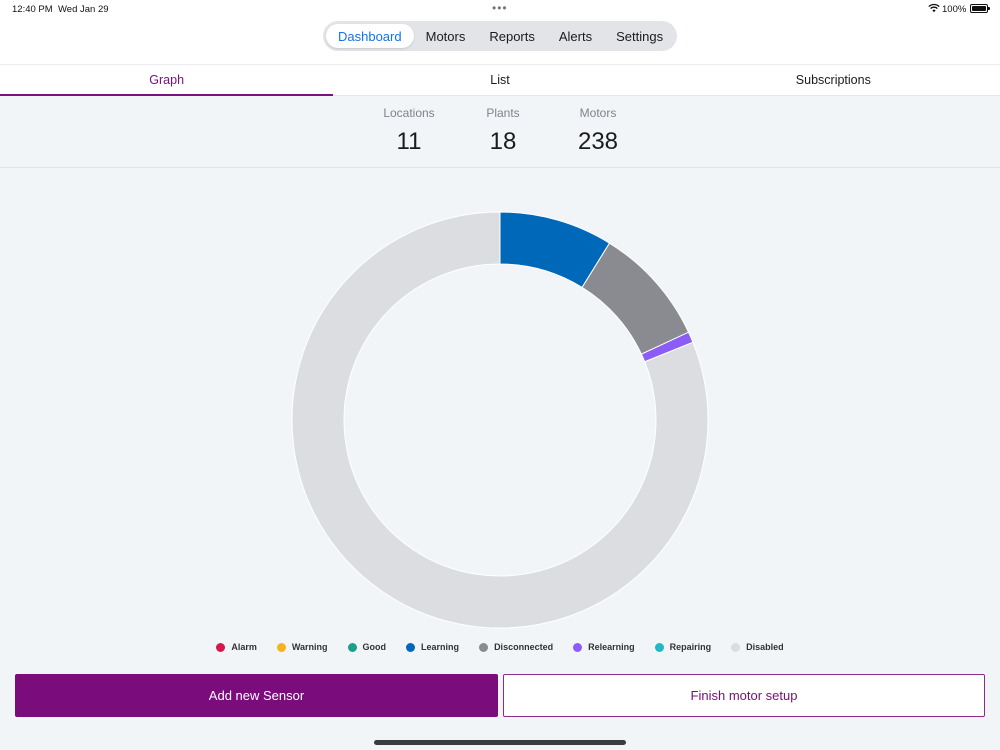 This screenshot has width=1000, height=750. What do you see at coordinates (611, 647) in the screenshot?
I see `legend-label: Relearning` at bounding box center [611, 647].